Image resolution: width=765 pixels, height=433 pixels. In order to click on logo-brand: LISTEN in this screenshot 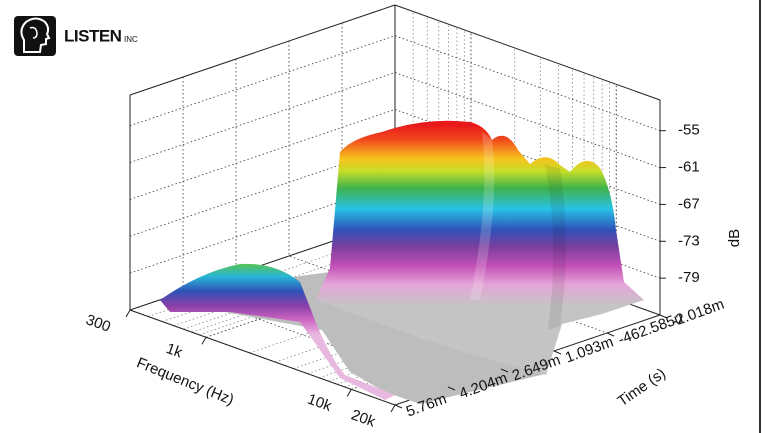, I will do `click(93, 35)`.